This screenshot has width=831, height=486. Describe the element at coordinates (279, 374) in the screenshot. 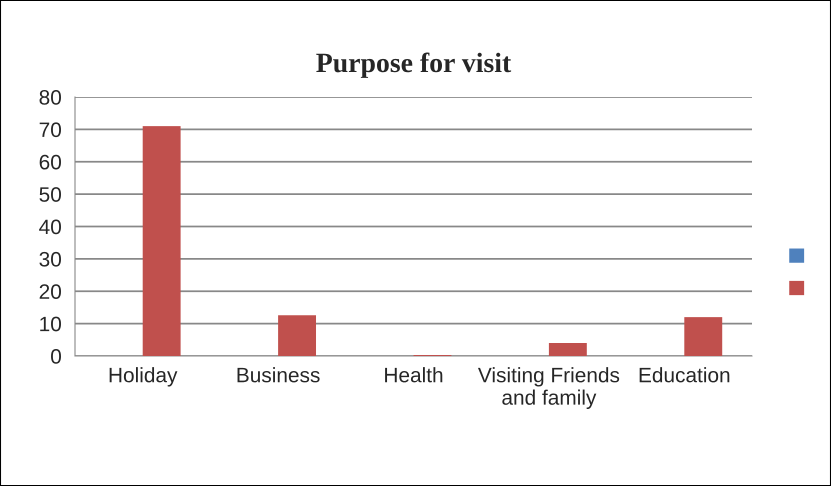

I see `x-tick-label: Business` at that location.